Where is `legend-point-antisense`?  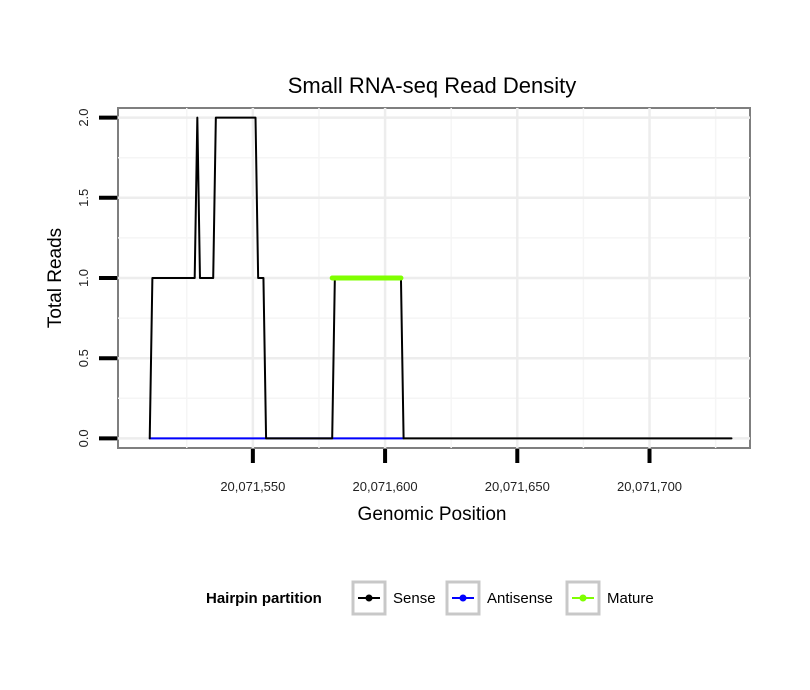 legend-point-antisense is located at coordinates (463, 598).